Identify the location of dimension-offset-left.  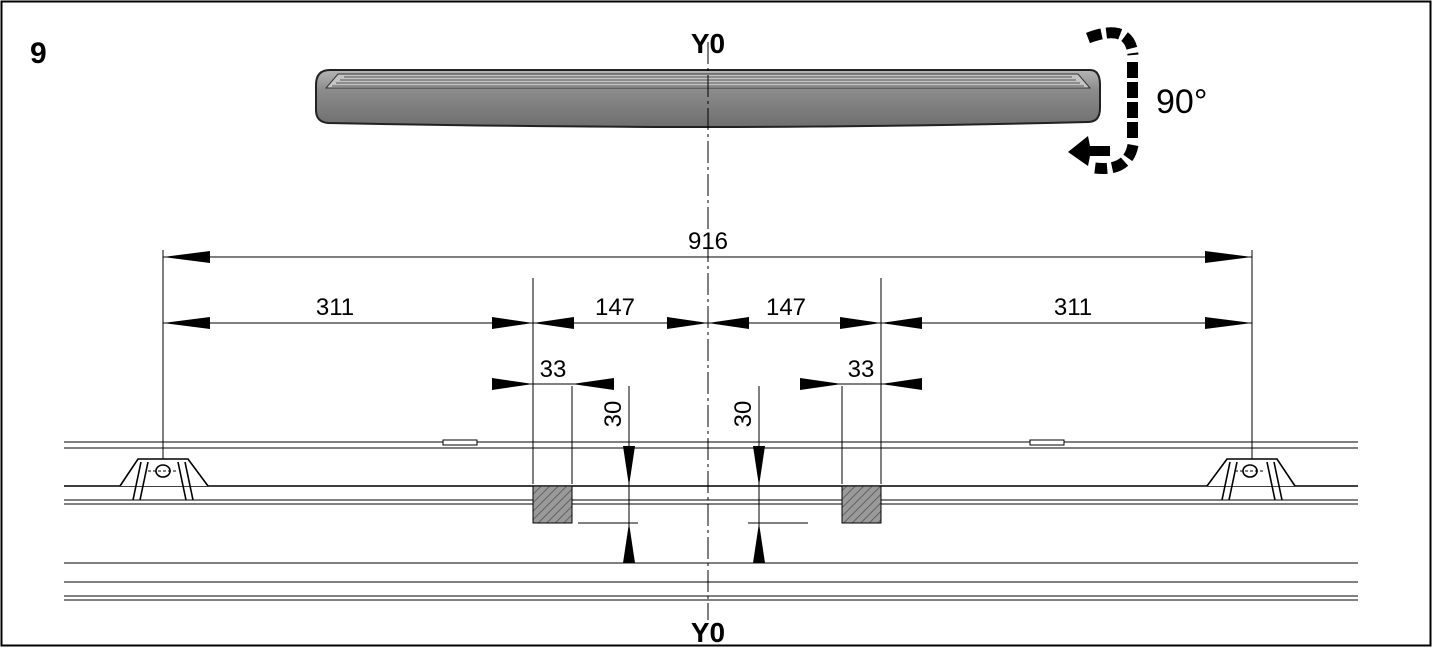
(629, 474).